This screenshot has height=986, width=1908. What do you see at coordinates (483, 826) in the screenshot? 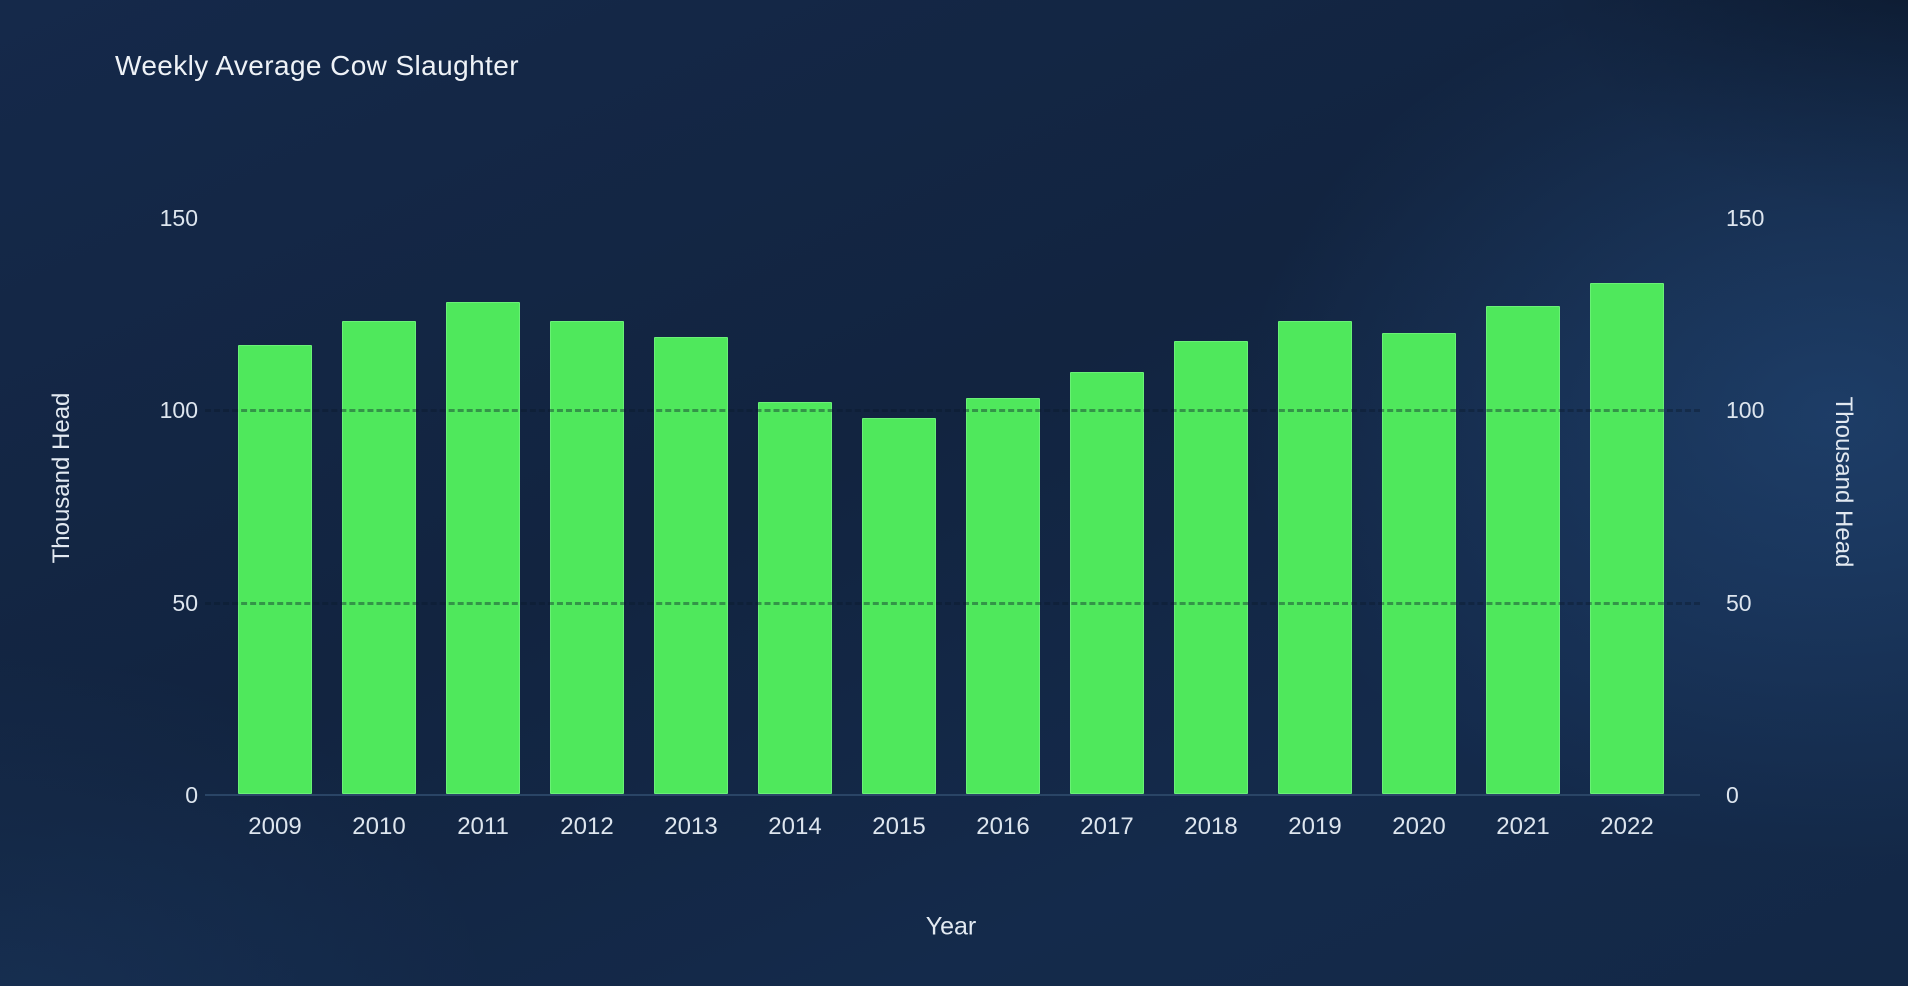
I see `x-label-2011: 2011` at bounding box center [483, 826].